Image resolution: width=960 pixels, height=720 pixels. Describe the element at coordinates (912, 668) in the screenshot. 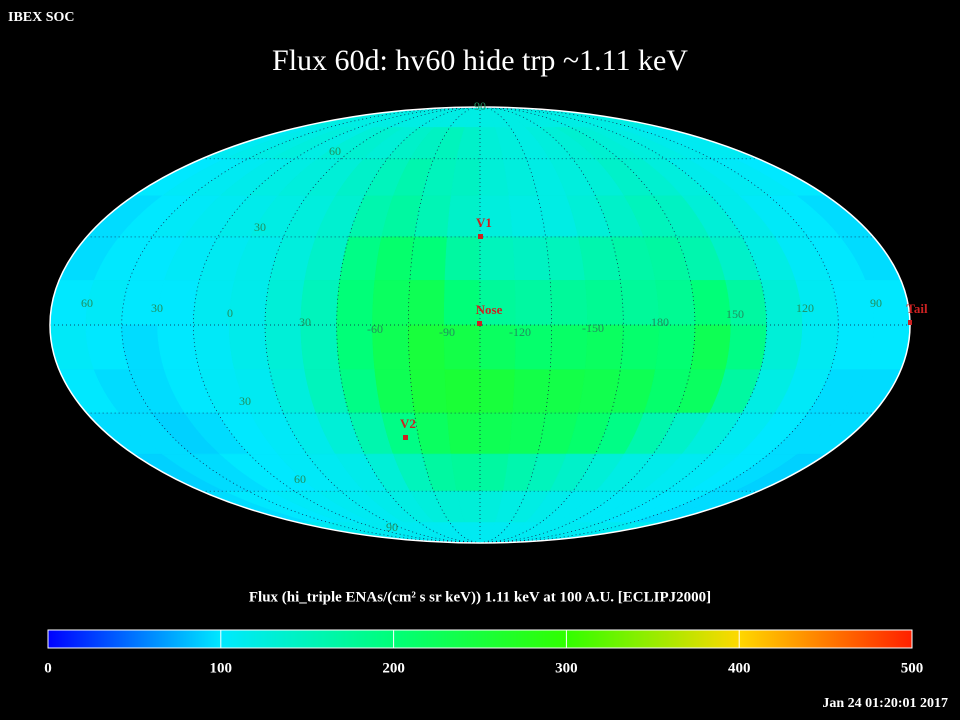

I see `colorbar-tick-label: 500` at that location.